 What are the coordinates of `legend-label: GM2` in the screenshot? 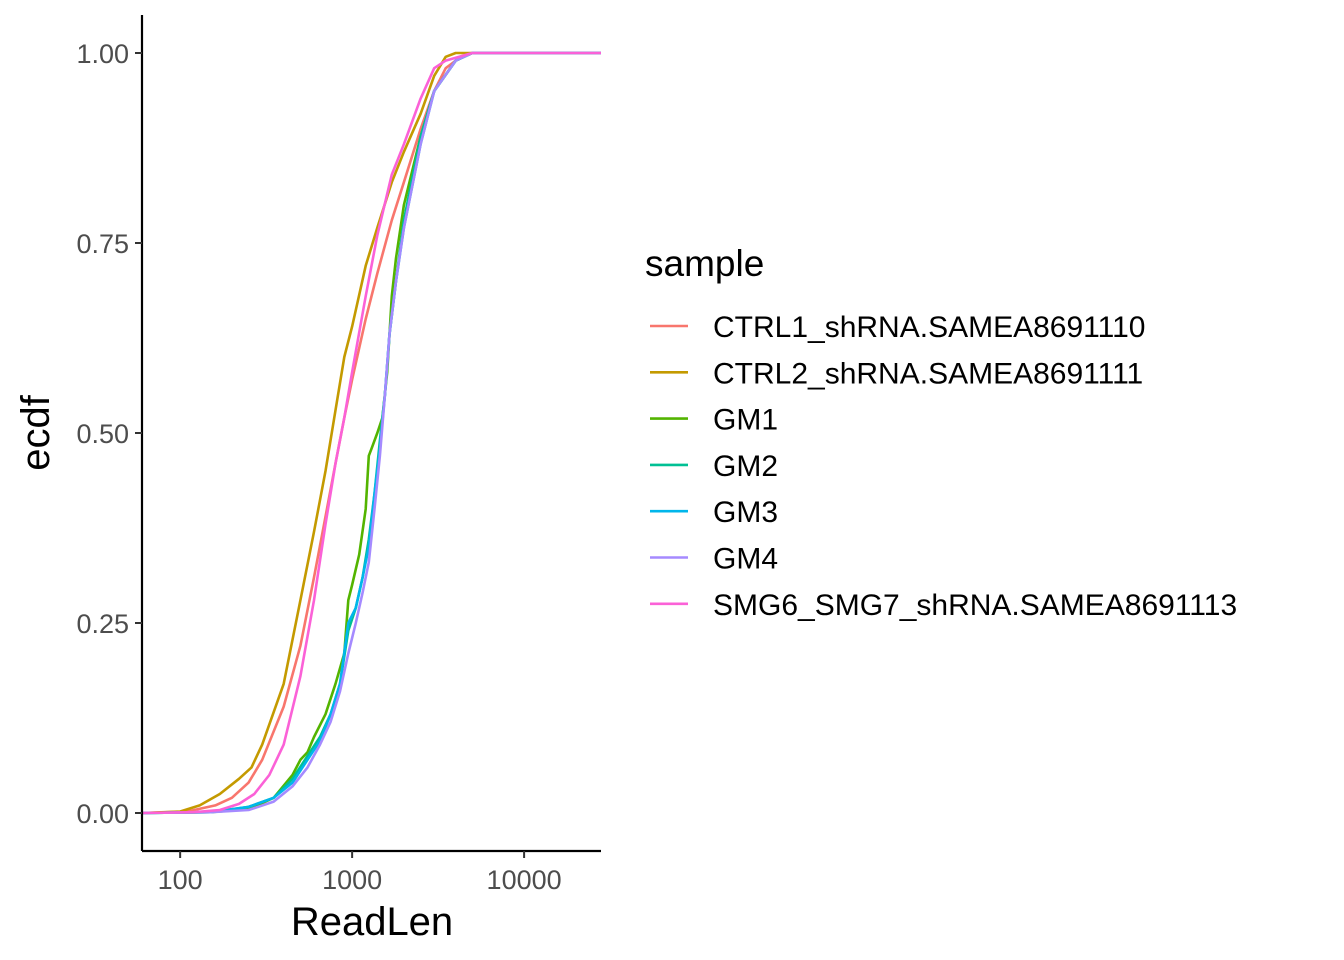 It's located at (745, 466).